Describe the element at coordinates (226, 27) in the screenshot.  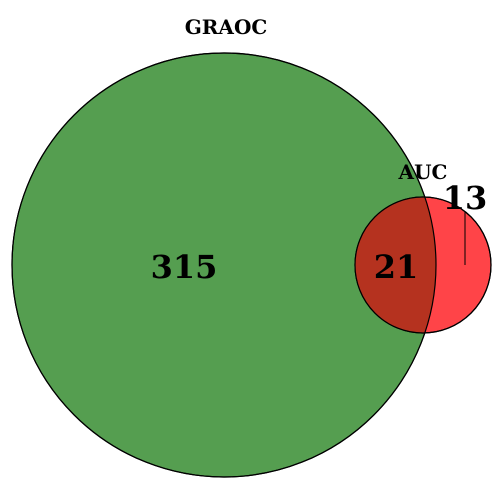
I see `graoc-set-label: GRAOC` at that location.